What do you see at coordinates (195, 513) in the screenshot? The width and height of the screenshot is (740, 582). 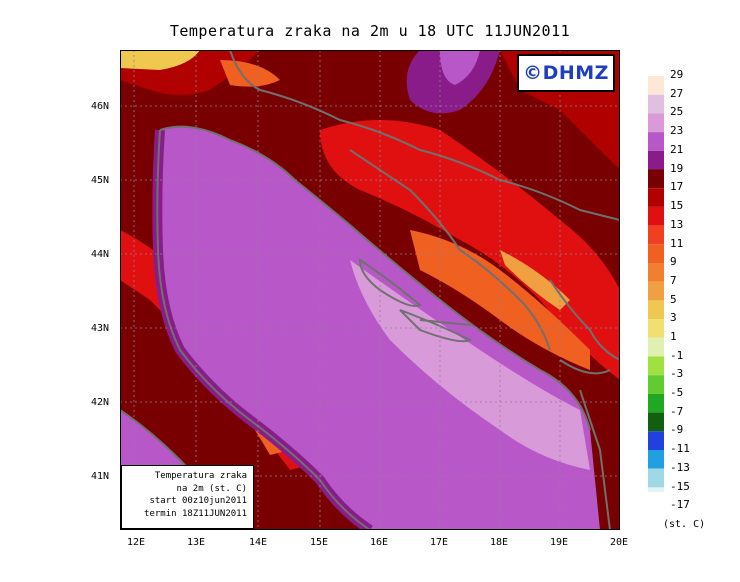 I see `info-line: termin 18Z11JUN2011` at bounding box center [195, 513].